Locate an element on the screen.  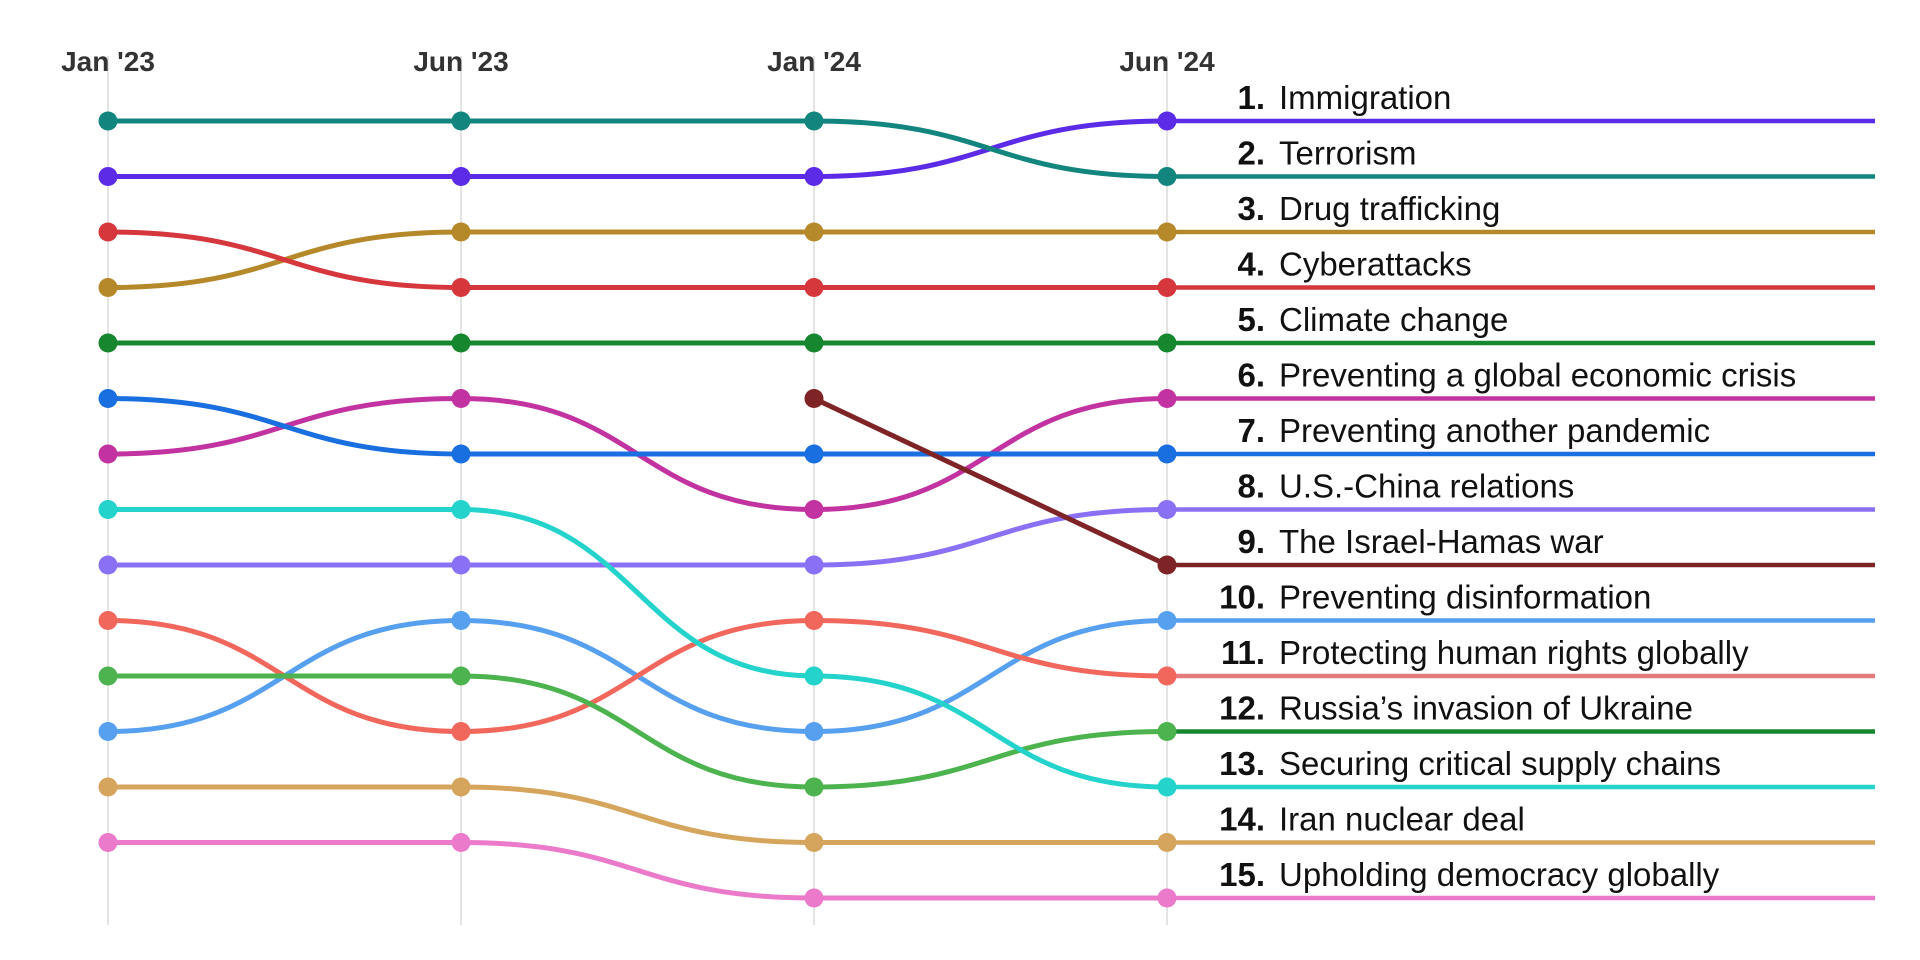
rank-name: Iran nuclear deal is located at coordinates (1402, 819).